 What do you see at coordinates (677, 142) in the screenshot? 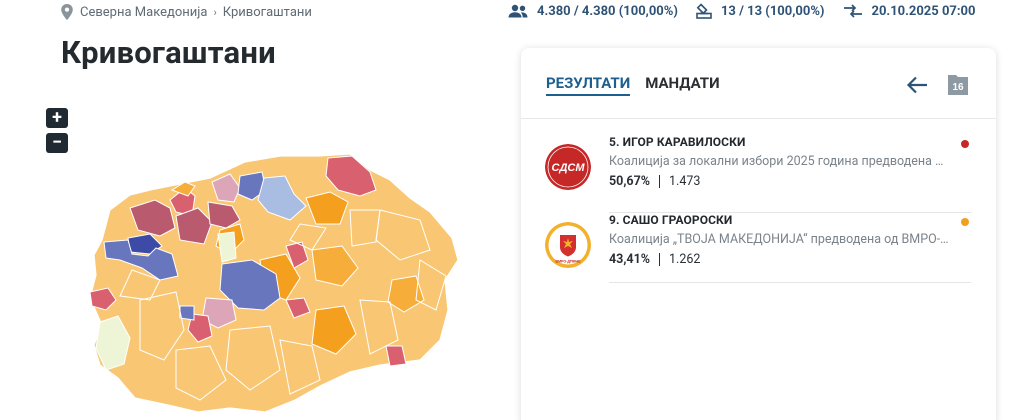
I see `candidate-name: 5. ИГОР КАРАВИЛОСКИ` at bounding box center [677, 142].